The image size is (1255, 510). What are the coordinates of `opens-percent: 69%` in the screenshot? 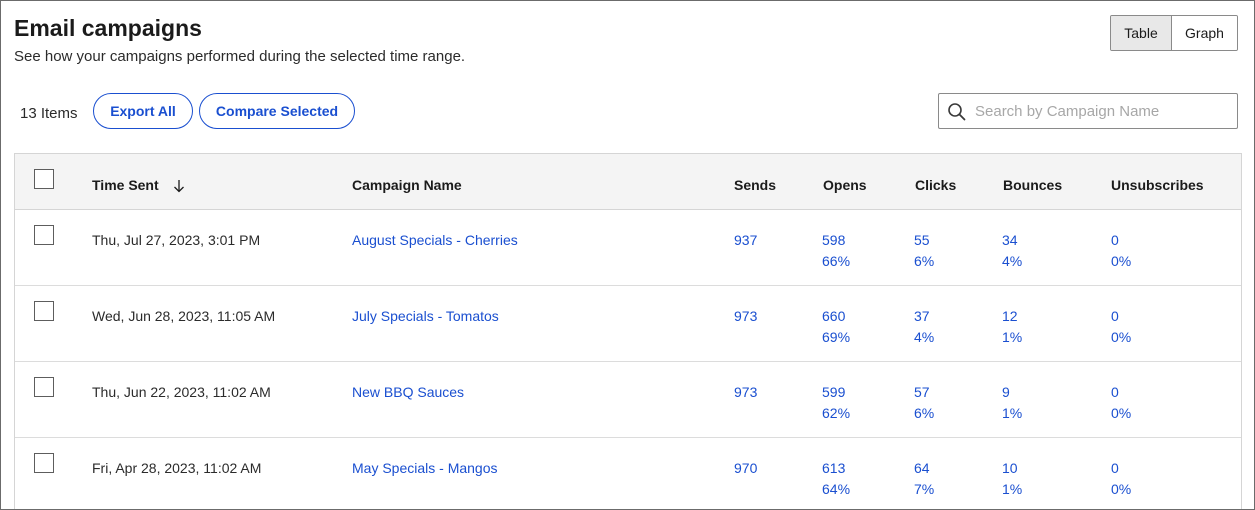 It's located at (836, 337).